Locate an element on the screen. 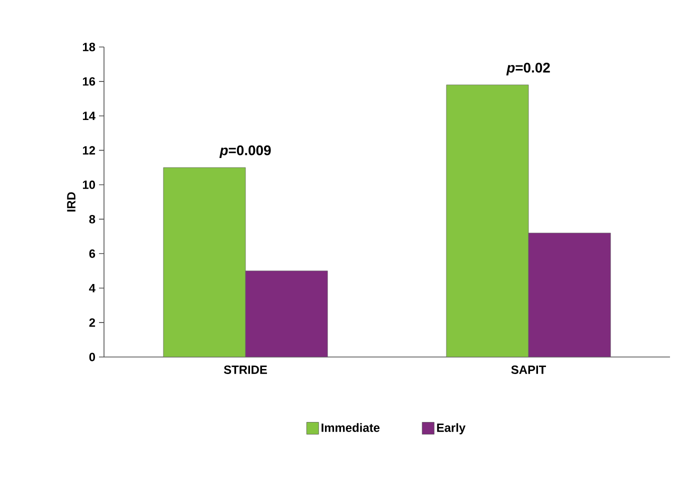  y-tick-label: 18 is located at coordinates (89, 47).